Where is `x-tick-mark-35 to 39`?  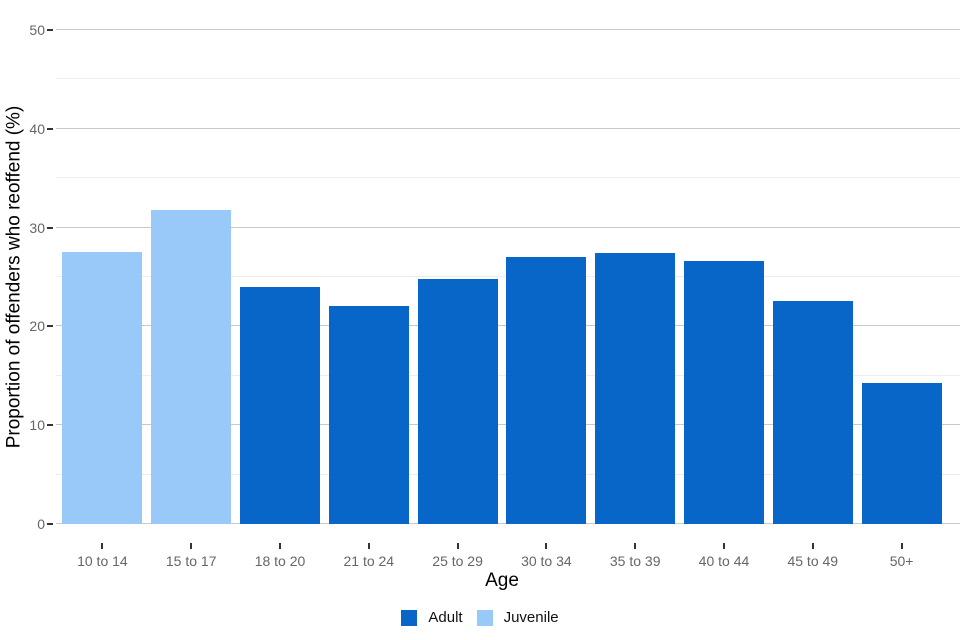 x-tick-mark-35 to 39 is located at coordinates (635, 546).